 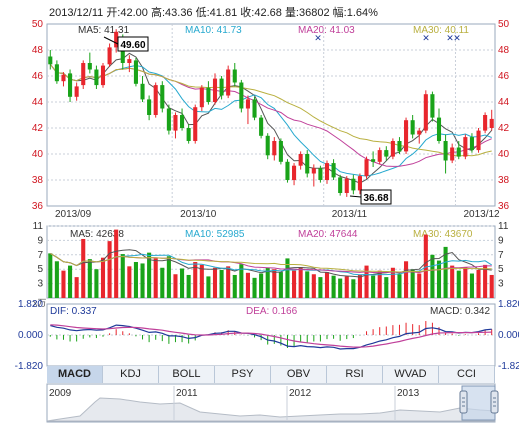 I want to click on macd-tick: 0.000, so click(x=30, y=335).